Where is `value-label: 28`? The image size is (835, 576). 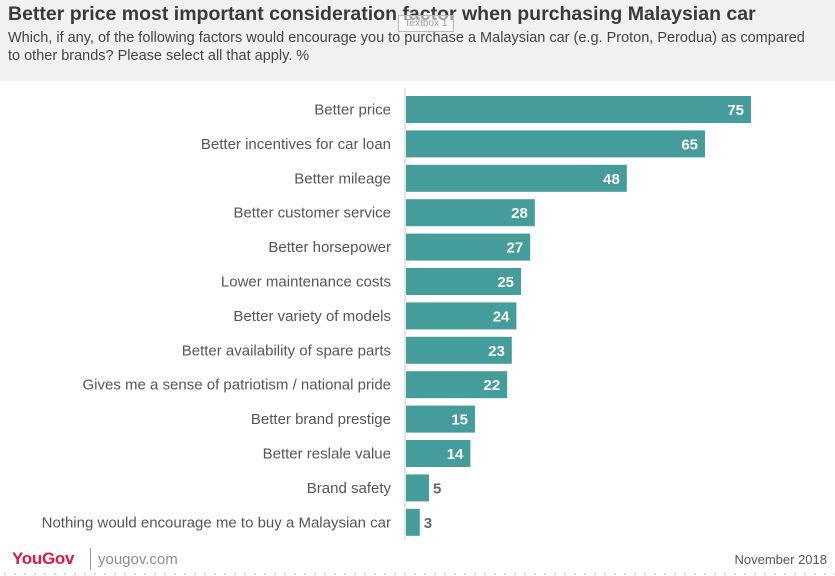 value-label: 28 is located at coordinates (519, 213).